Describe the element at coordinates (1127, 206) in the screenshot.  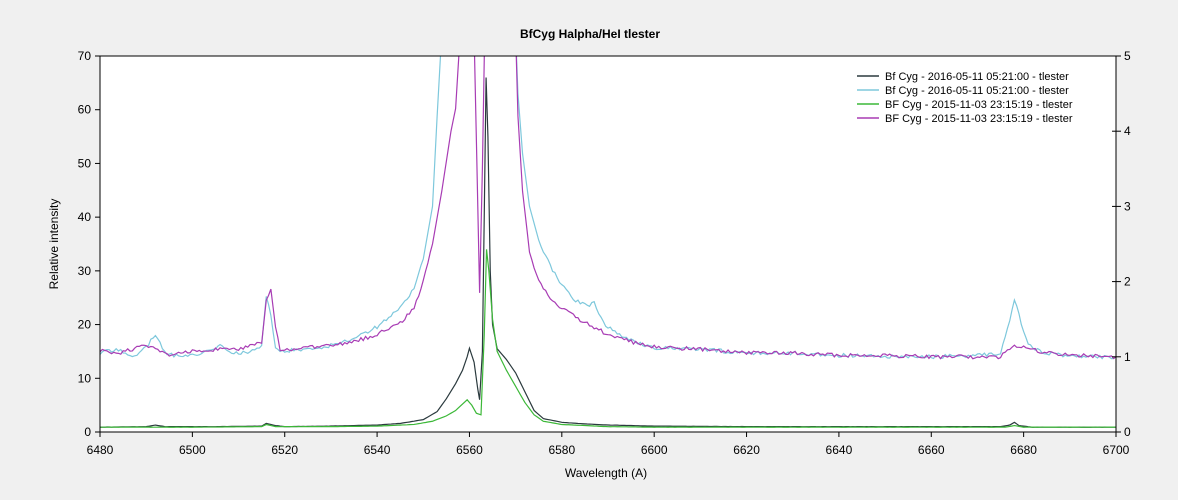
I see `y2-tick-label: 3` at that location.